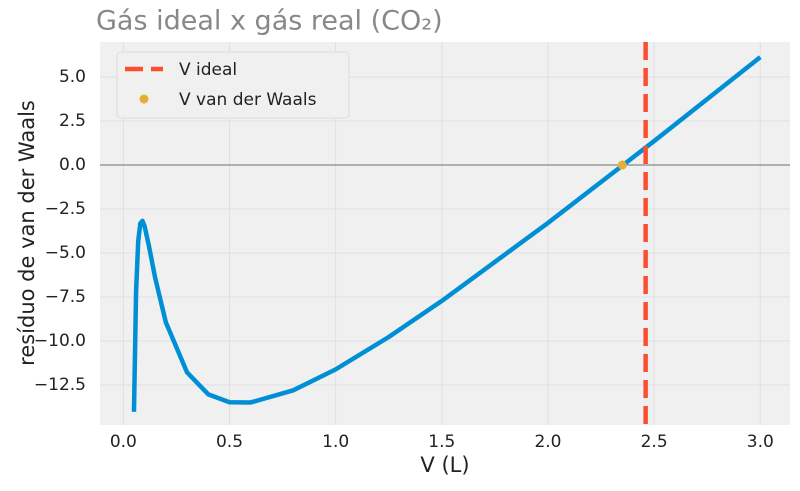 This screenshot has height=491, width=800. I want to click on legend-box, so click(233, 85).